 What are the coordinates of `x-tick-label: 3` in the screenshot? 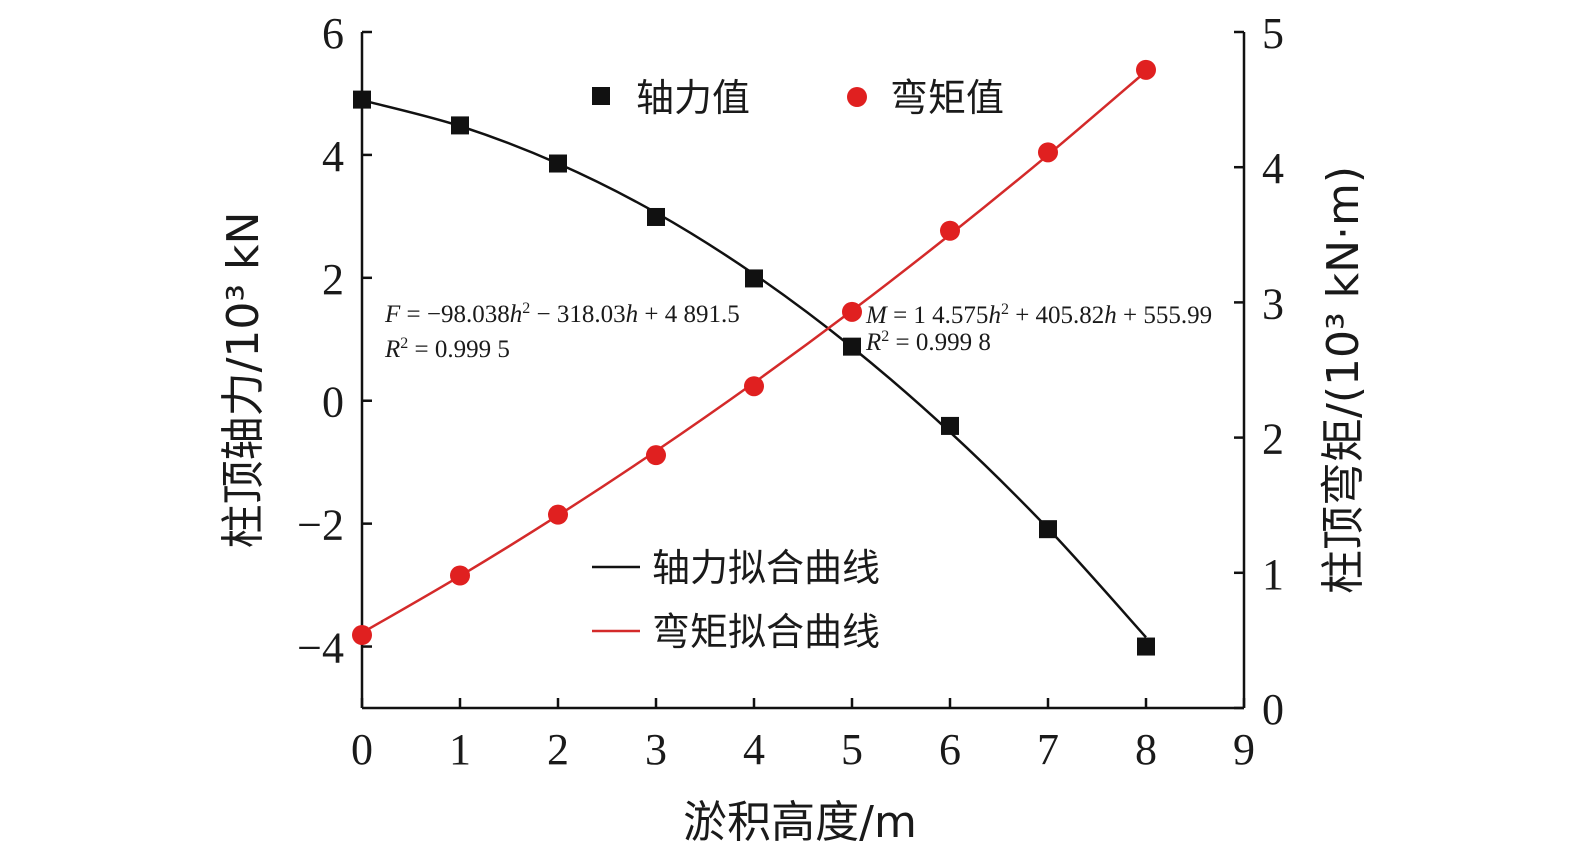 It's located at (656, 749).